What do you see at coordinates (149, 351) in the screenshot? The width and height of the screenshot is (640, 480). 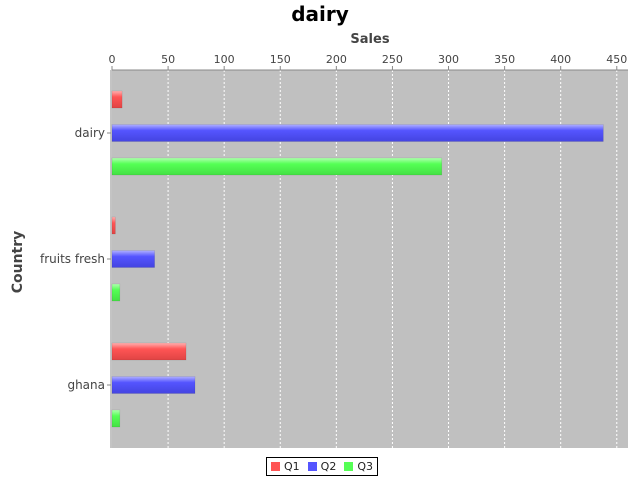 I see `bar-q1-ghana` at bounding box center [149, 351].